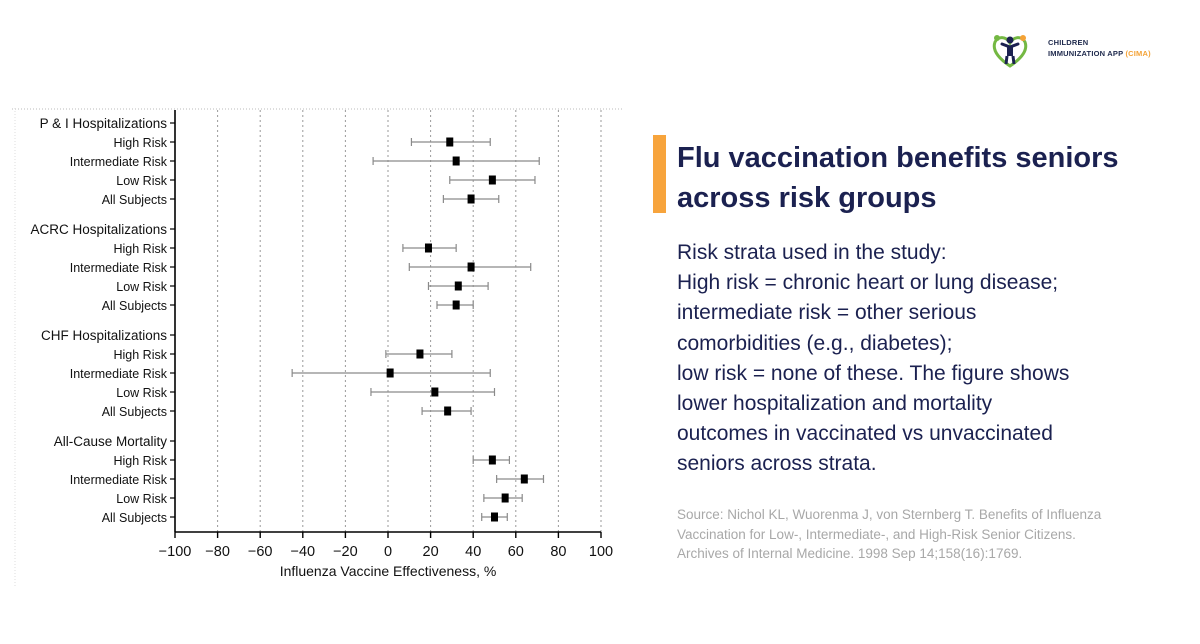 This screenshot has height=644, width=1200. What do you see at coordinates (217, 552) in the screenshot?
I see `x-tick-label: −80` at bounding box center [217, 552].